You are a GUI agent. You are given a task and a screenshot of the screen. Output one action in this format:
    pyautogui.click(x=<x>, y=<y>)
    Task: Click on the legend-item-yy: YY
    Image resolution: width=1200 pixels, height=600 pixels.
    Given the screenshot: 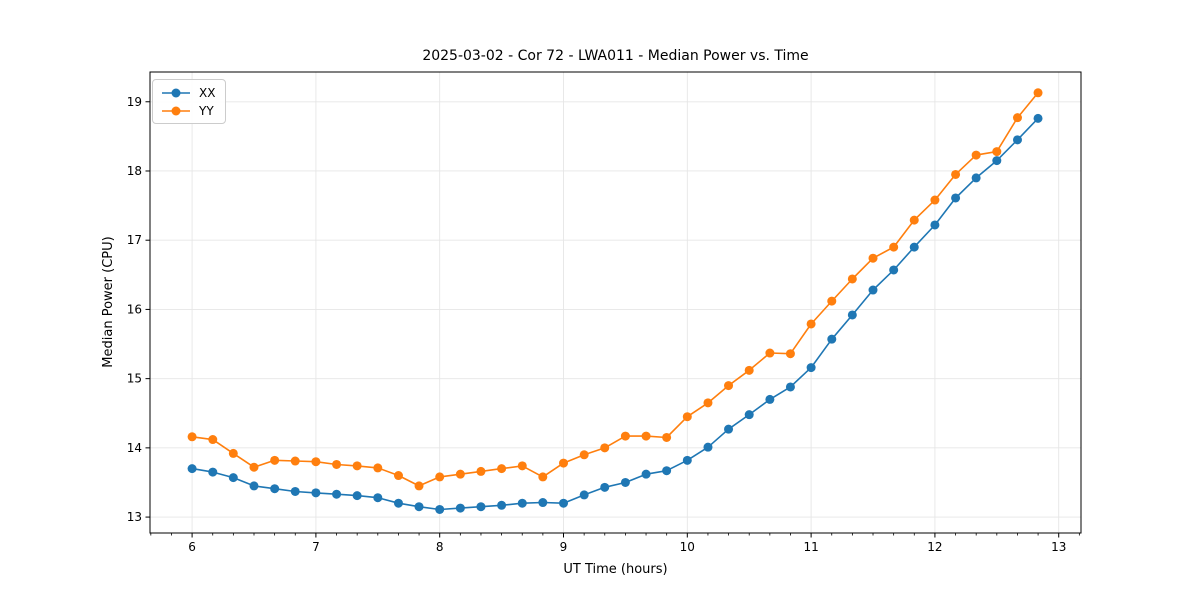 What is the action you would take?
    pyautogui.click(x=188, y=110)
    